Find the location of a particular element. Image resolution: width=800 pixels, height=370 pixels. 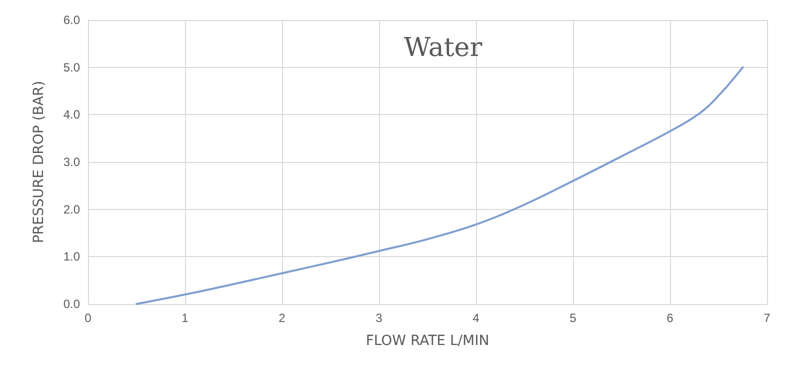

x-tick-label: 5 is located at coordinates (573, 318).